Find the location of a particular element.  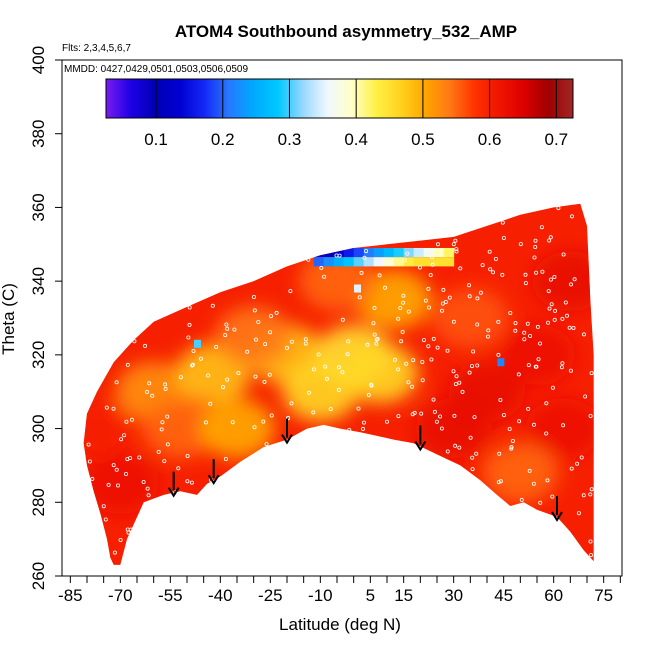

y-tick-label: 360 is located at coordinates (38, 207).